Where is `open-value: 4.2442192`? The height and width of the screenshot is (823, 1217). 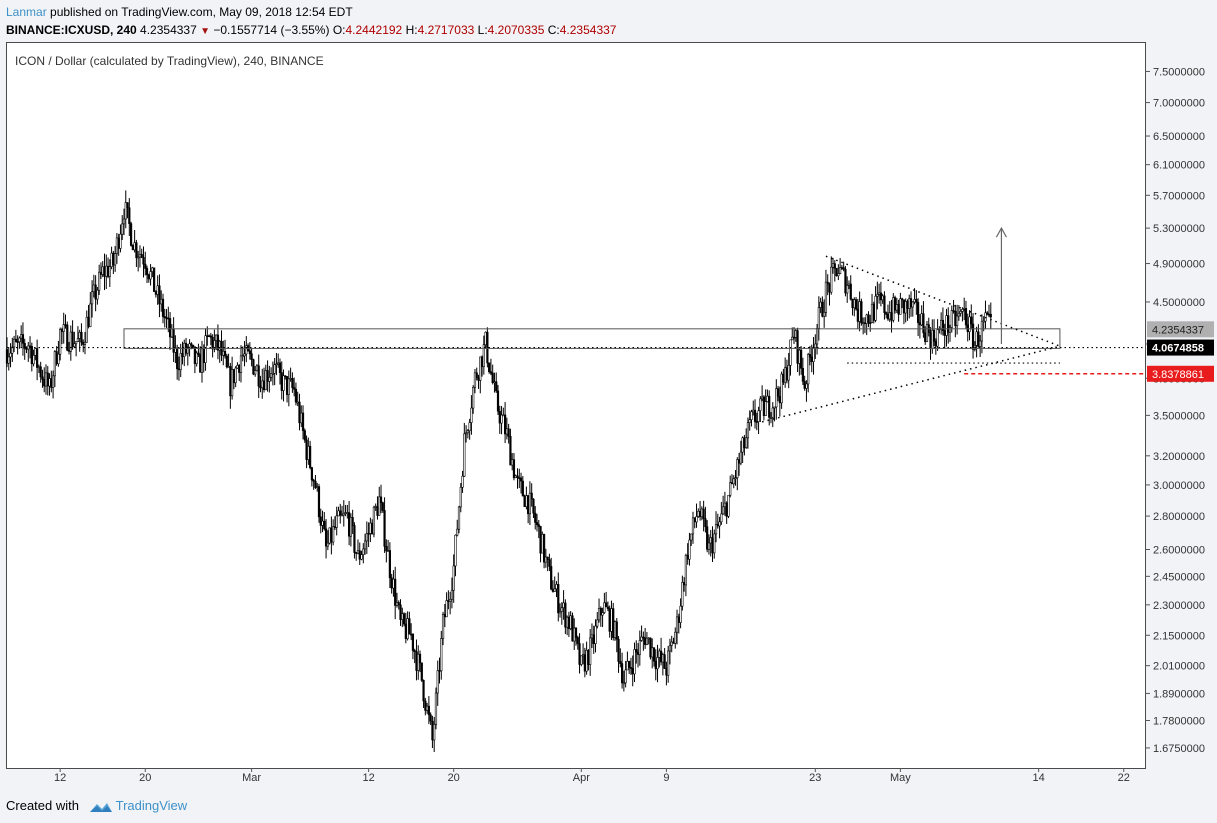
open-value: 4.2442192 is located at coordinates (374, 30).